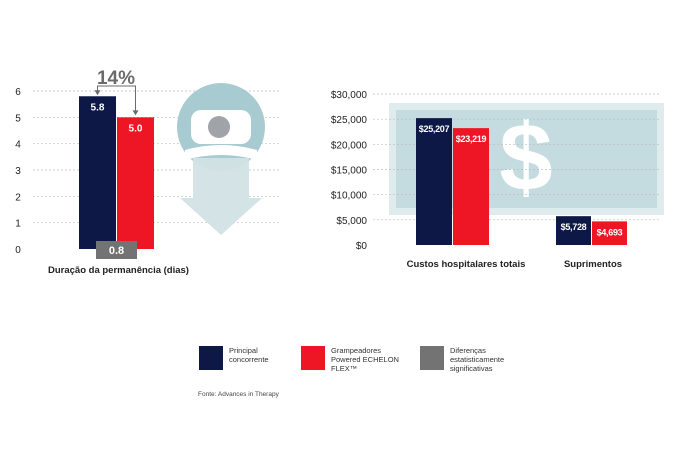 This screenshot has width=690, height=450. Describe the element at coordinates (525, 157) in the screenshot. I see `dollar-sign-glyph: $` at that location.